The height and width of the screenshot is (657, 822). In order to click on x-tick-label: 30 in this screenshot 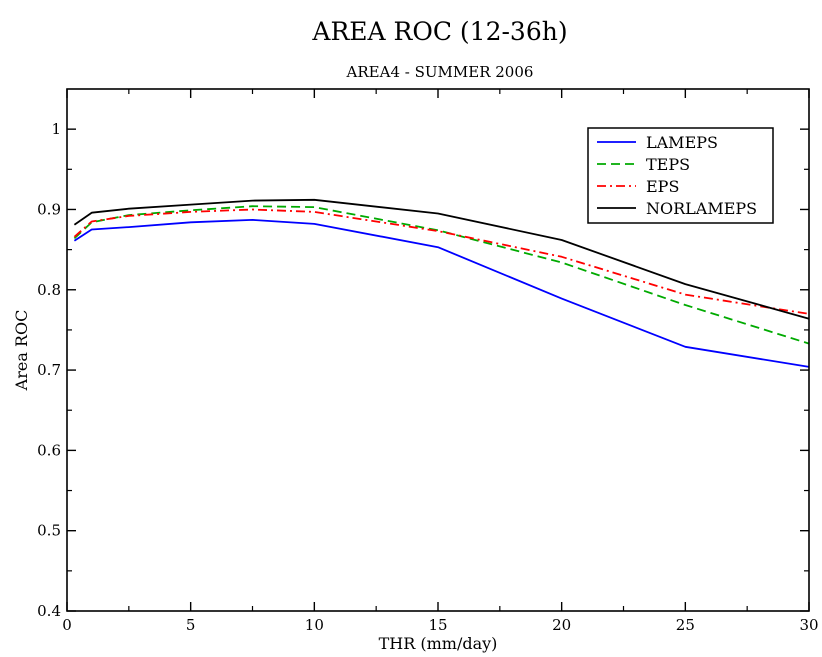, I will do `click(808, 625)`.